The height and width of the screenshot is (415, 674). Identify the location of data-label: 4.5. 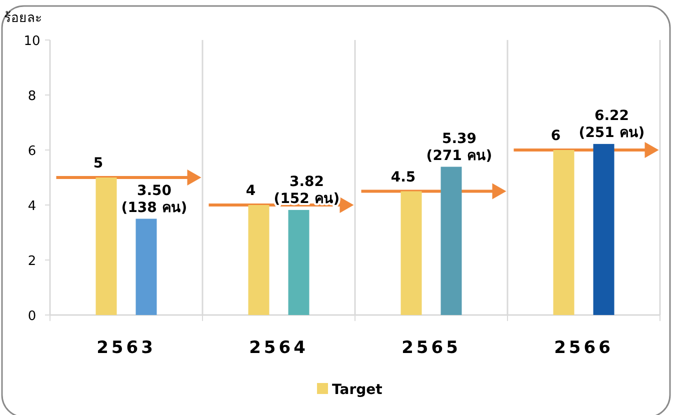
(403, 177).